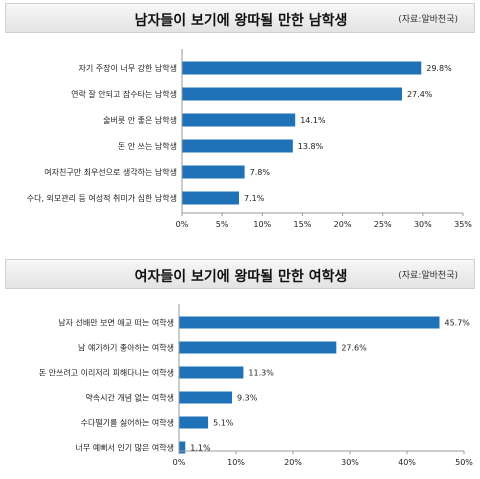 The image size is (480, 479). Describe the element at coordinates (222, 224) in the screenshot. I see `tick-label: 5%` at that location.